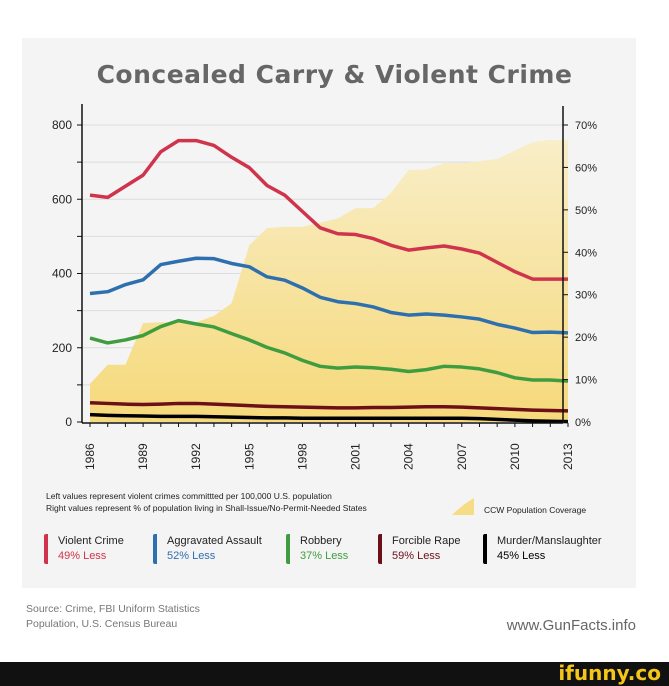 The image size is (669, 686). I want to click on legend-name: Murder/Manslaughter, so click(549, 541).